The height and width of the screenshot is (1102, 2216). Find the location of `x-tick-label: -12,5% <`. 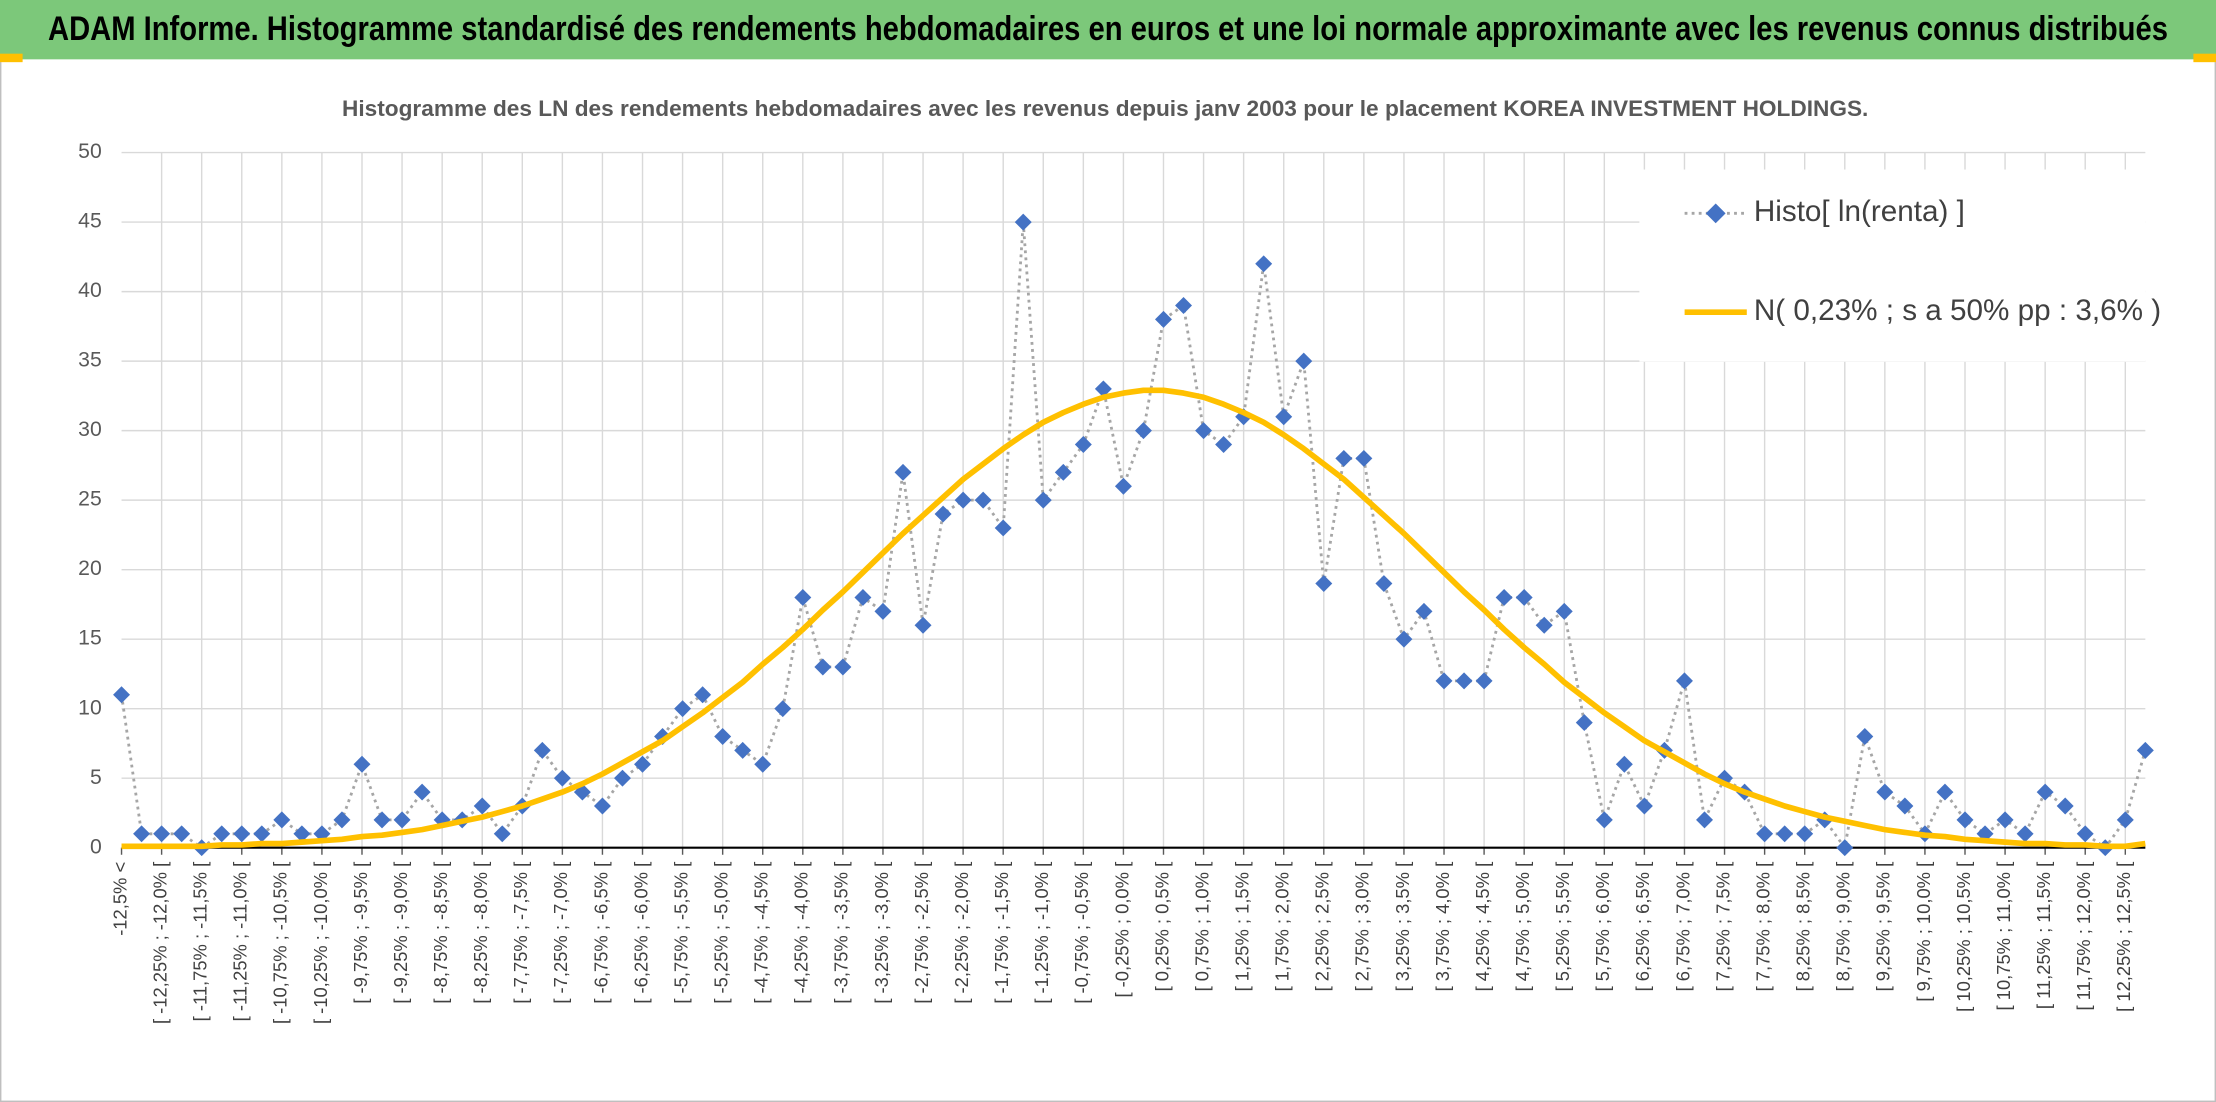

x-tick-label: -12,5% < is located at coordinates (119, 899).